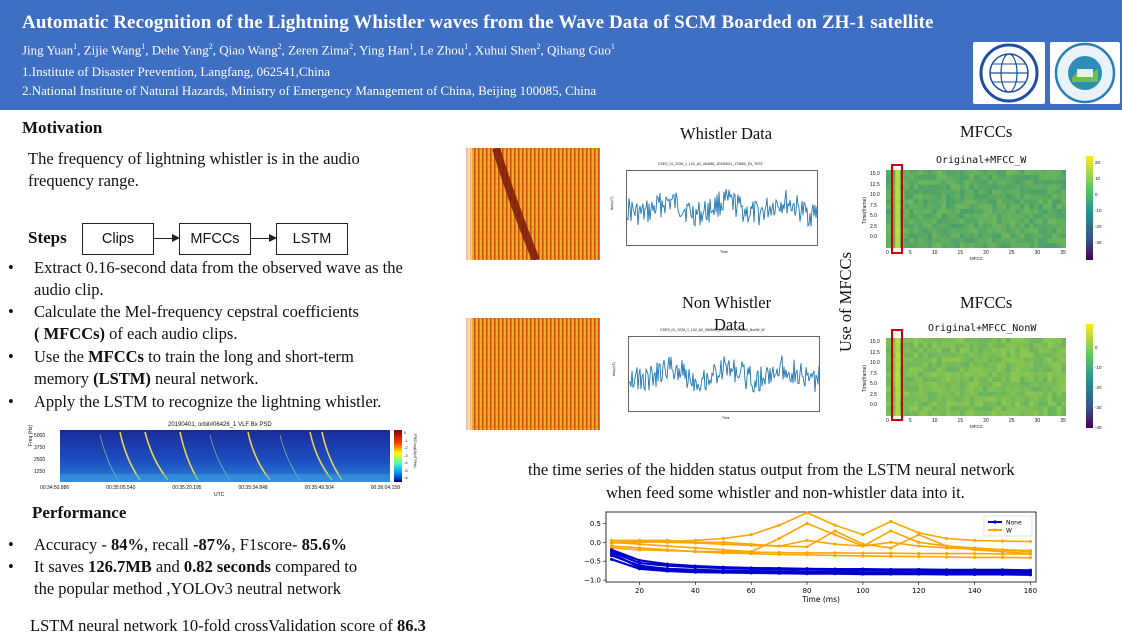 This screenshot has width=1122, height=637. Describe the element at coordinates (135, 334) in the screenshot. I see `step-2-line-2: ( MFCCs) of each audio clips.` at that location.